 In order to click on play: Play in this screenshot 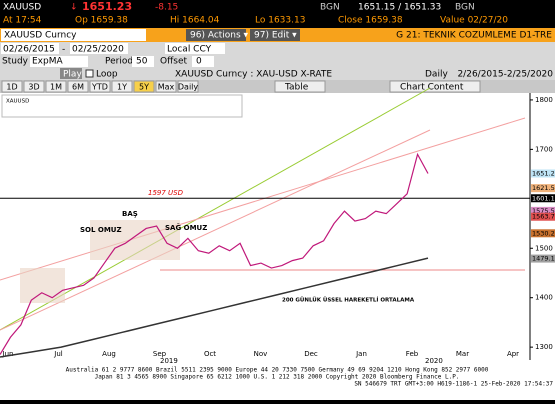, I will do `click(72, 75)`.